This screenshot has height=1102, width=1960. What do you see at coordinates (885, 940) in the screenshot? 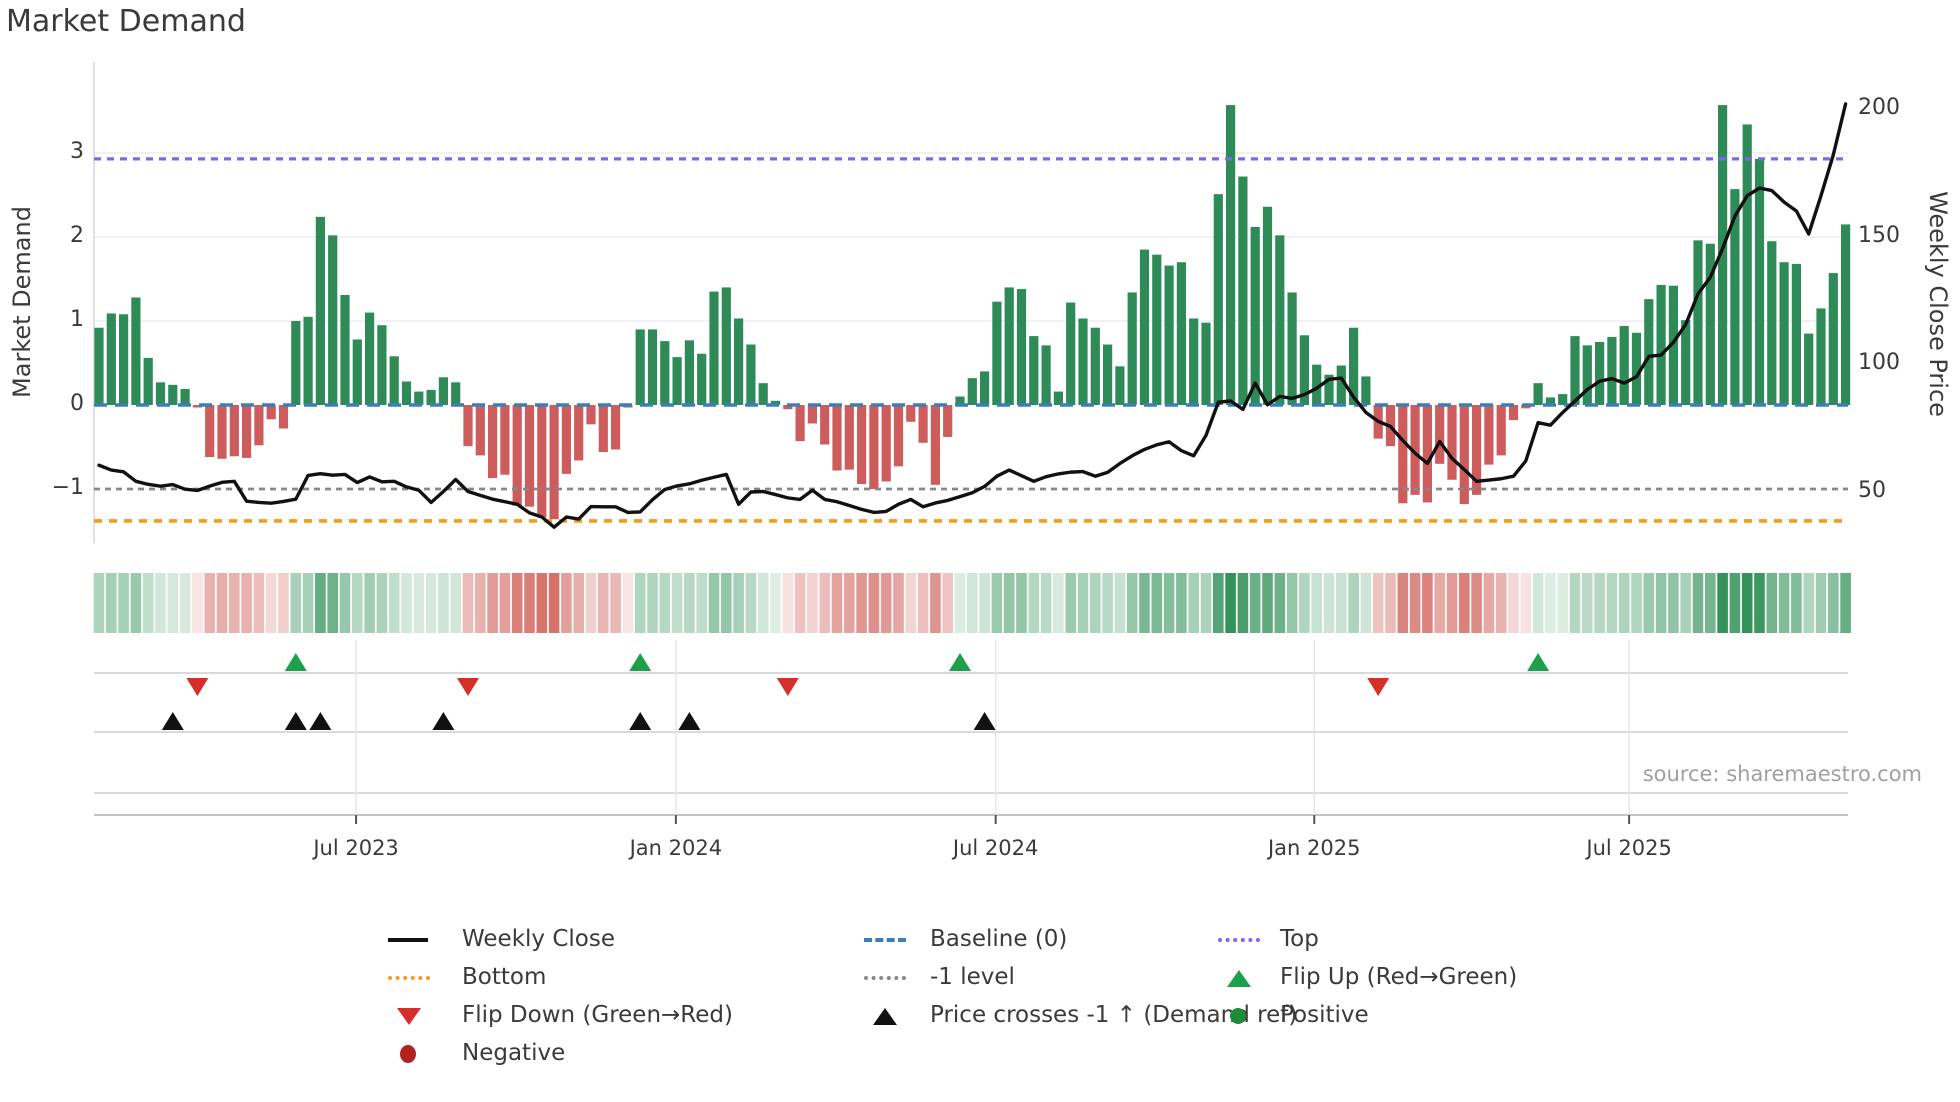
I see `baseline-dashed-icon` at bounding box center [885, 940].